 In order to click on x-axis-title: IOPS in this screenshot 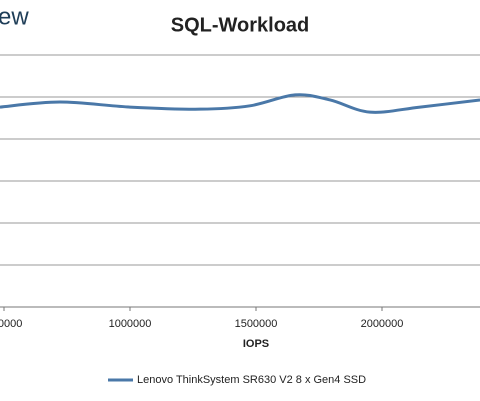, I will do `click(256, 344)`.